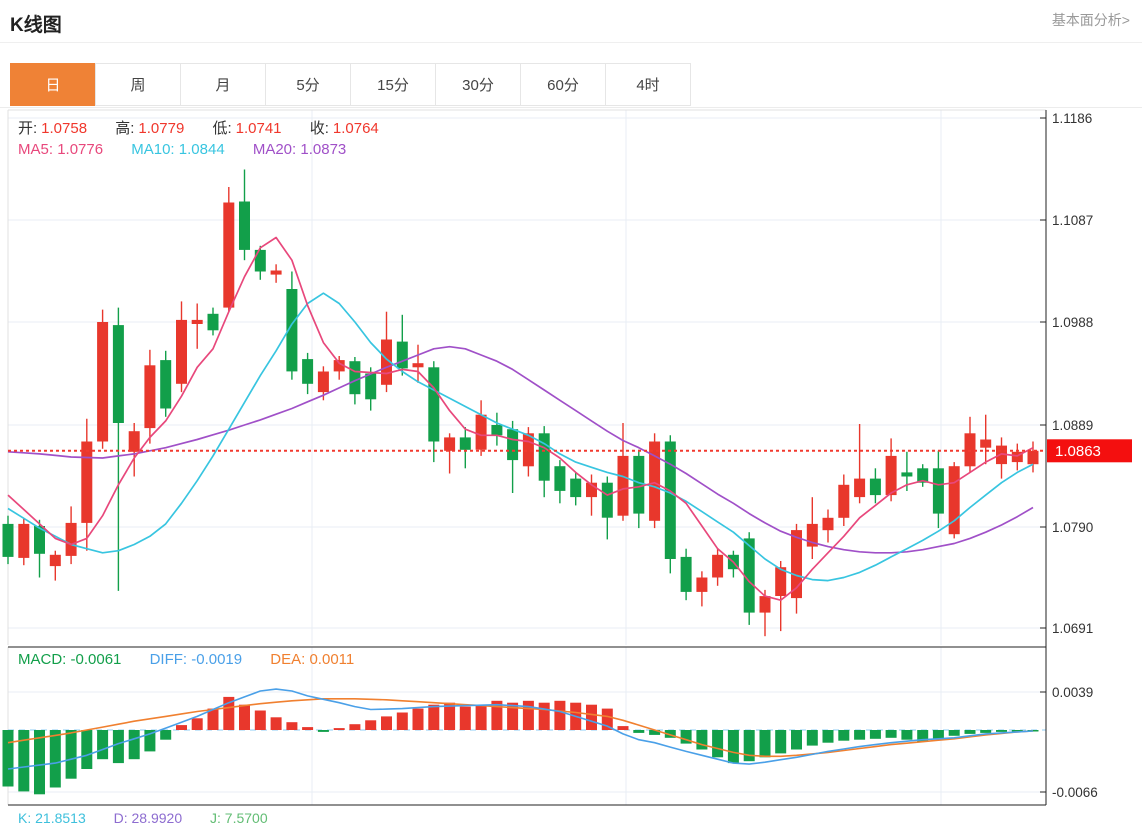  What do you see at coordinates (1072, 220) in the screenshot?
I see `svg-text: 1.1087` at bounding box center [1072, 220].